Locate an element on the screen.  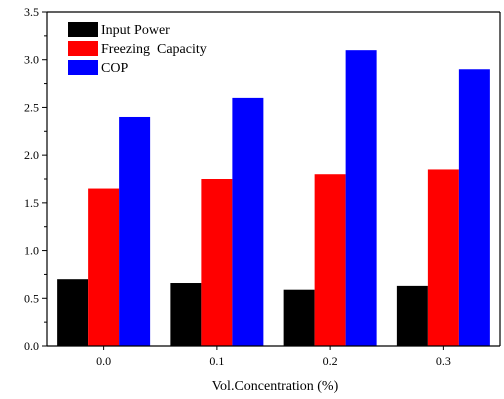
y-tick-label: 3.5 is located at coordinates (31, 12).